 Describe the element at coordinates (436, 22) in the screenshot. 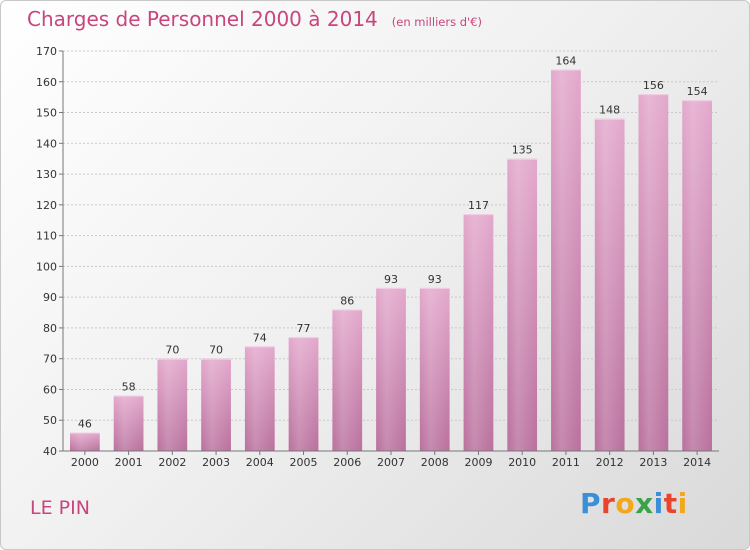

I see `chart-subtitle: (en milliers d'€)` at that location.